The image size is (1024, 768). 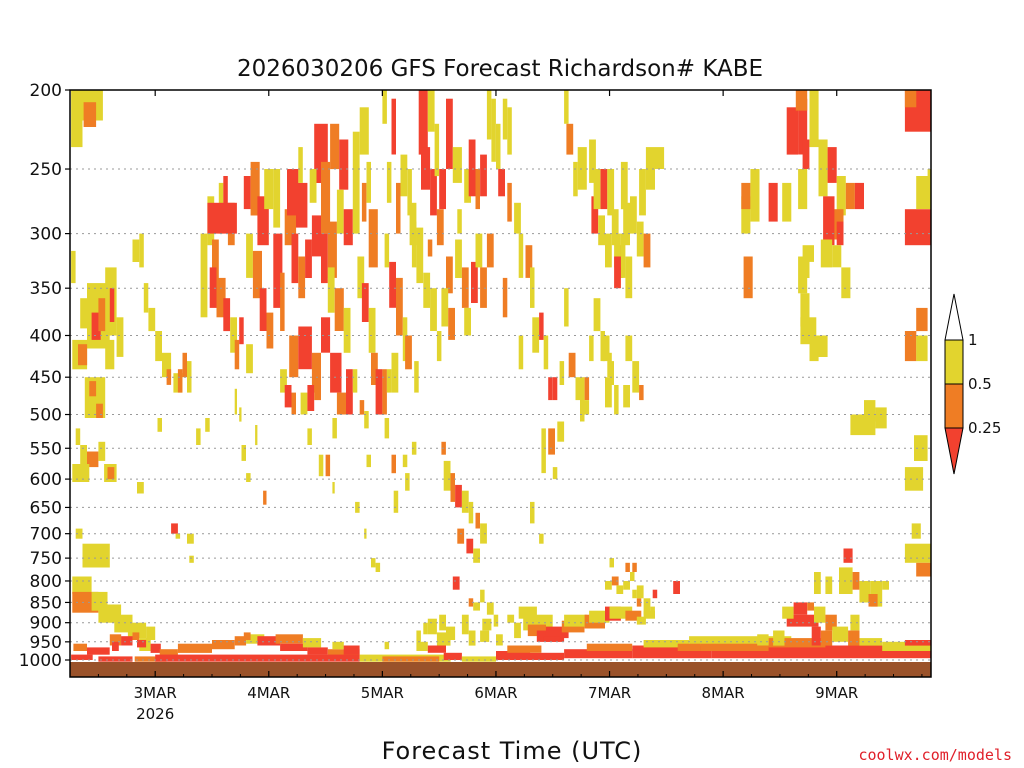 What do you see at coordinates (268, 693) in the screenshot?
I see `x-tick-label: 4MAR` at bounding box center [268, 693].